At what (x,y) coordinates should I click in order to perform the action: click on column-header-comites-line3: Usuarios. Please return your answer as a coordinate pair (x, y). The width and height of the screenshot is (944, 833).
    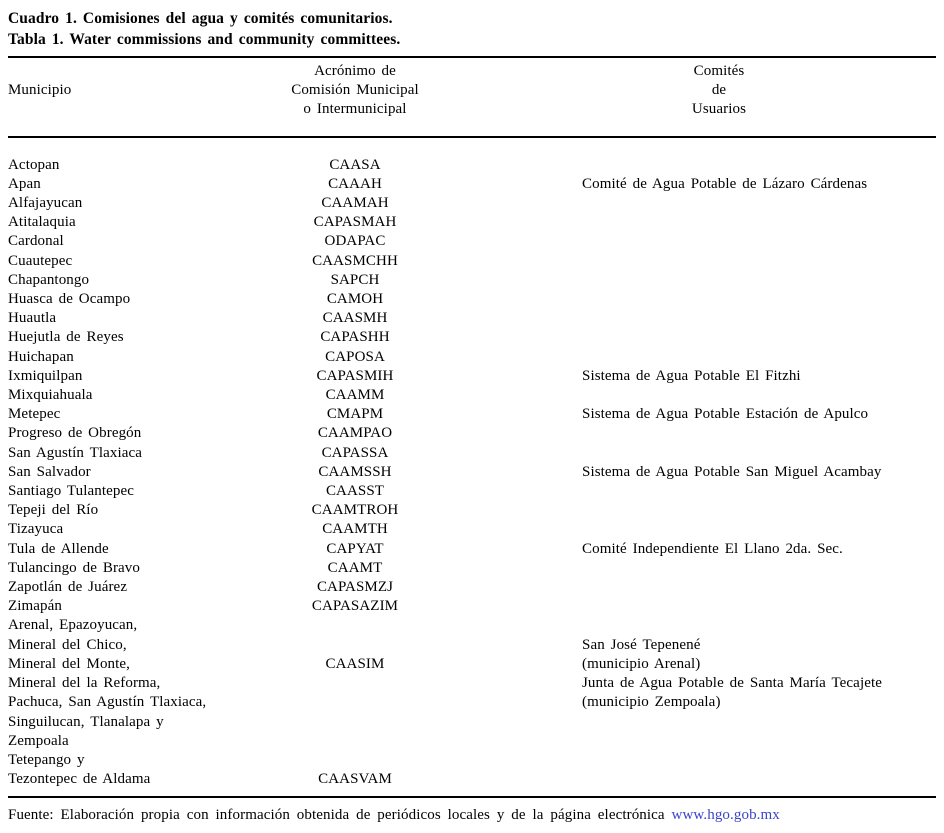
    Looking at the image, I should click on (719, 109).